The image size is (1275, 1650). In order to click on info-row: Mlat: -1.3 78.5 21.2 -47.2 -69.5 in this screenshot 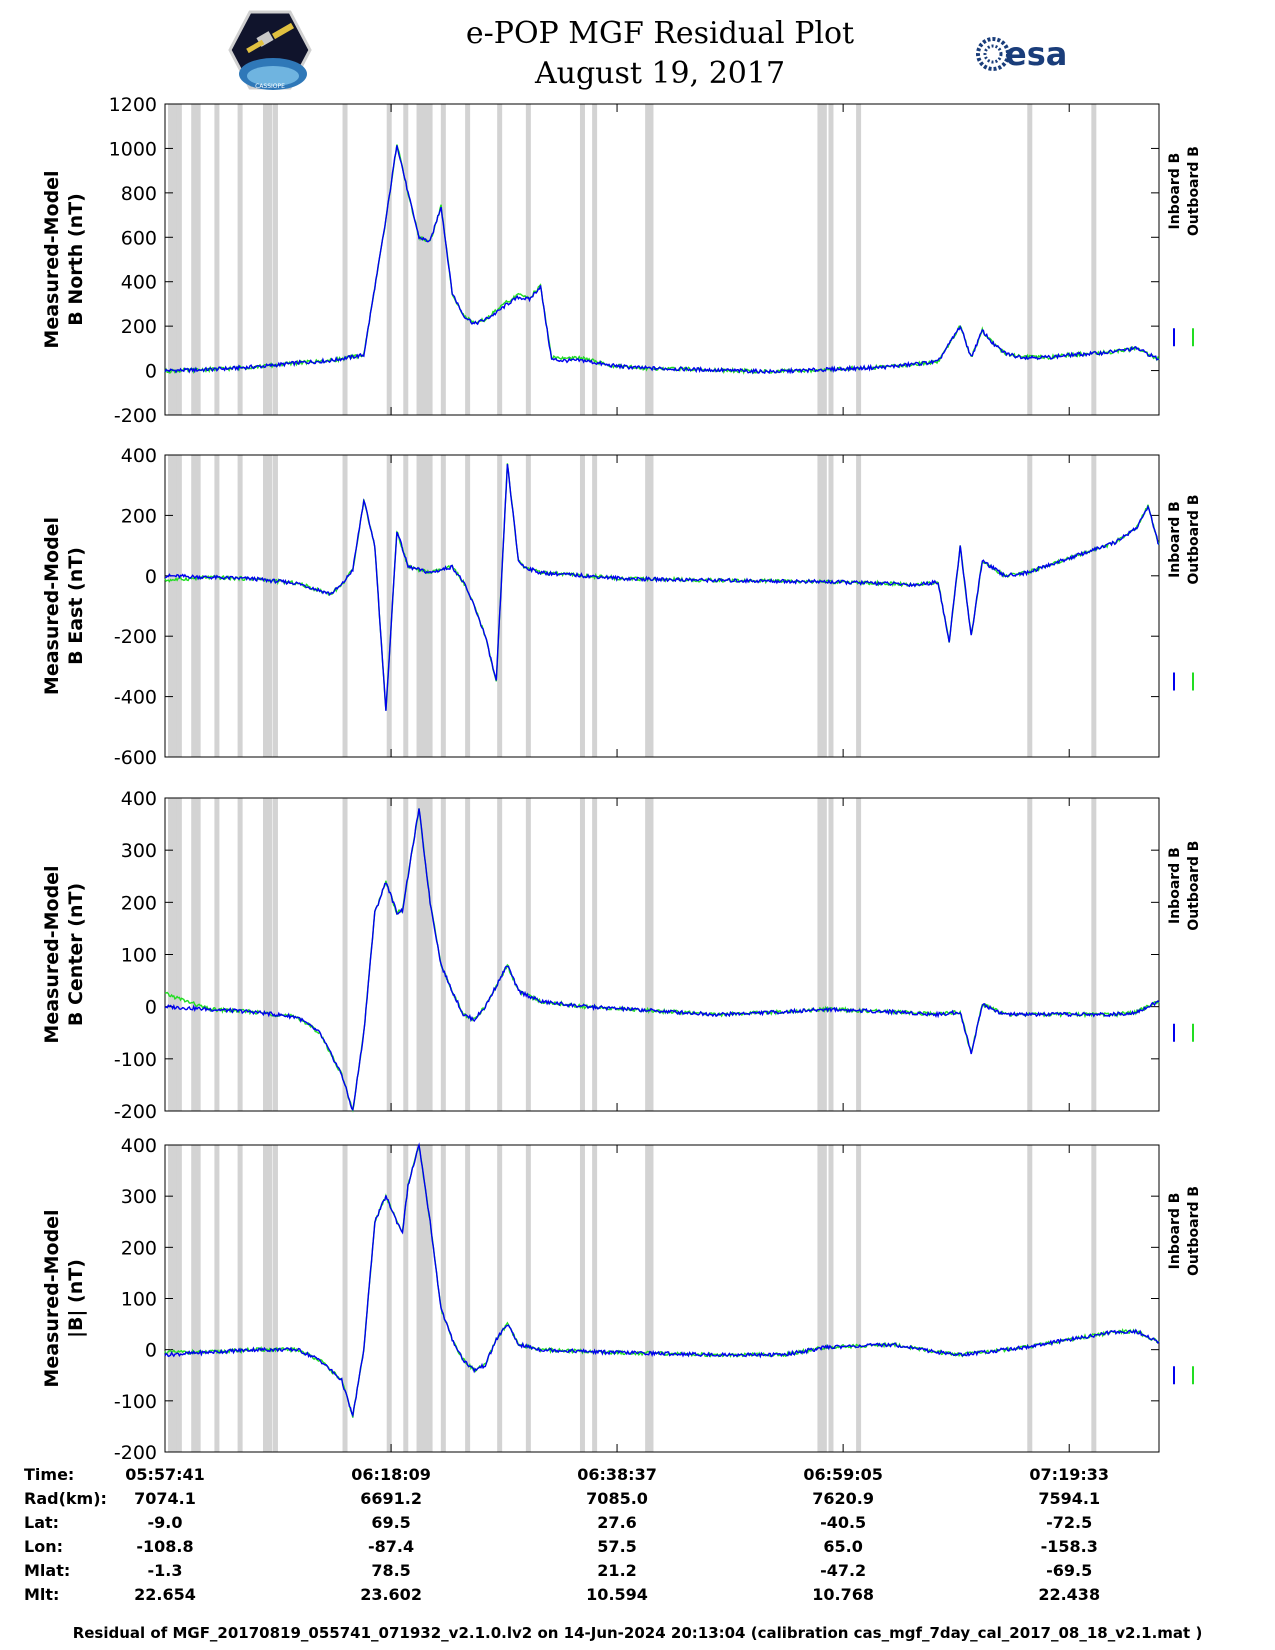, I will do `click(637, 1573)`.